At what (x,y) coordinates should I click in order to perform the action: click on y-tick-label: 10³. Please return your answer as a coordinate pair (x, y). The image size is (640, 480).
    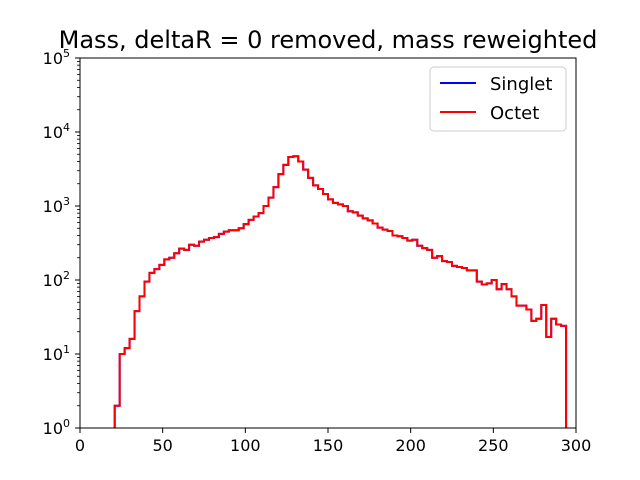
    Looking at the image, I should click on (56, 205).